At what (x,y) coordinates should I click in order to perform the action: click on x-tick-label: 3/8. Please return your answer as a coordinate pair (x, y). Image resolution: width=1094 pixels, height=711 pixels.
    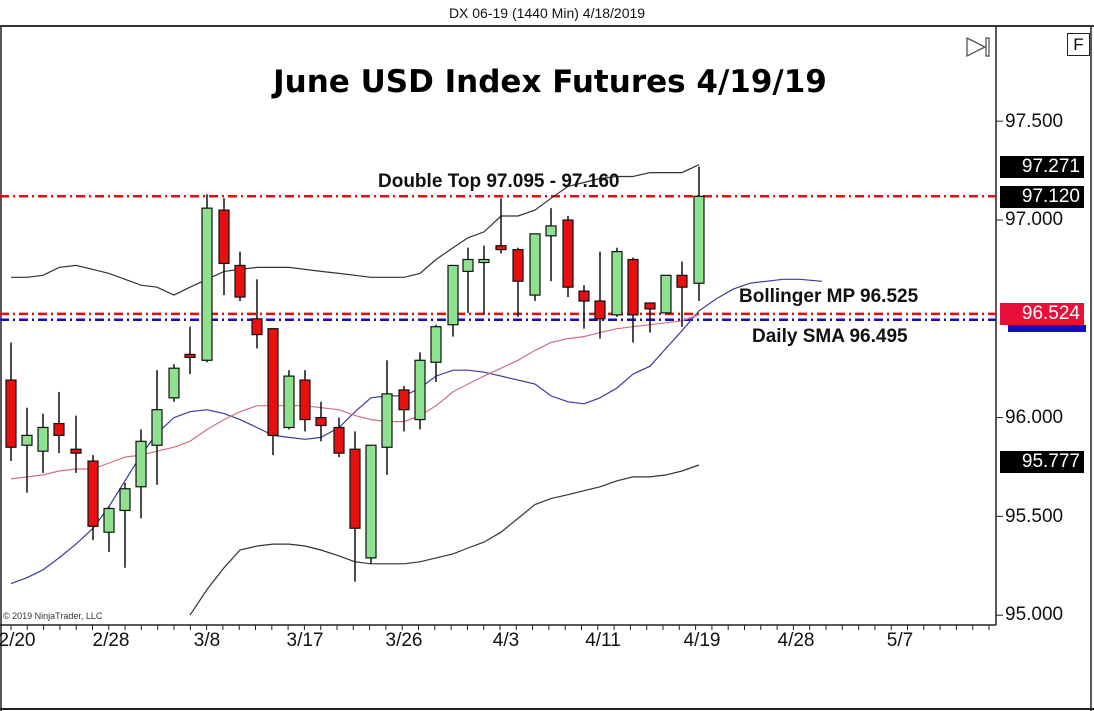
    Looking at the image, I should click on (207, 640).